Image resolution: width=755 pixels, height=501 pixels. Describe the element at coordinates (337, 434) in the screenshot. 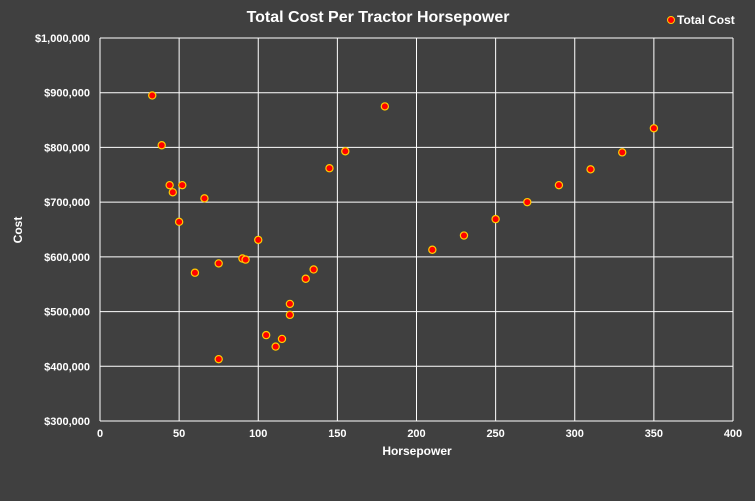

I see `x-tick-label: 150` at that location.